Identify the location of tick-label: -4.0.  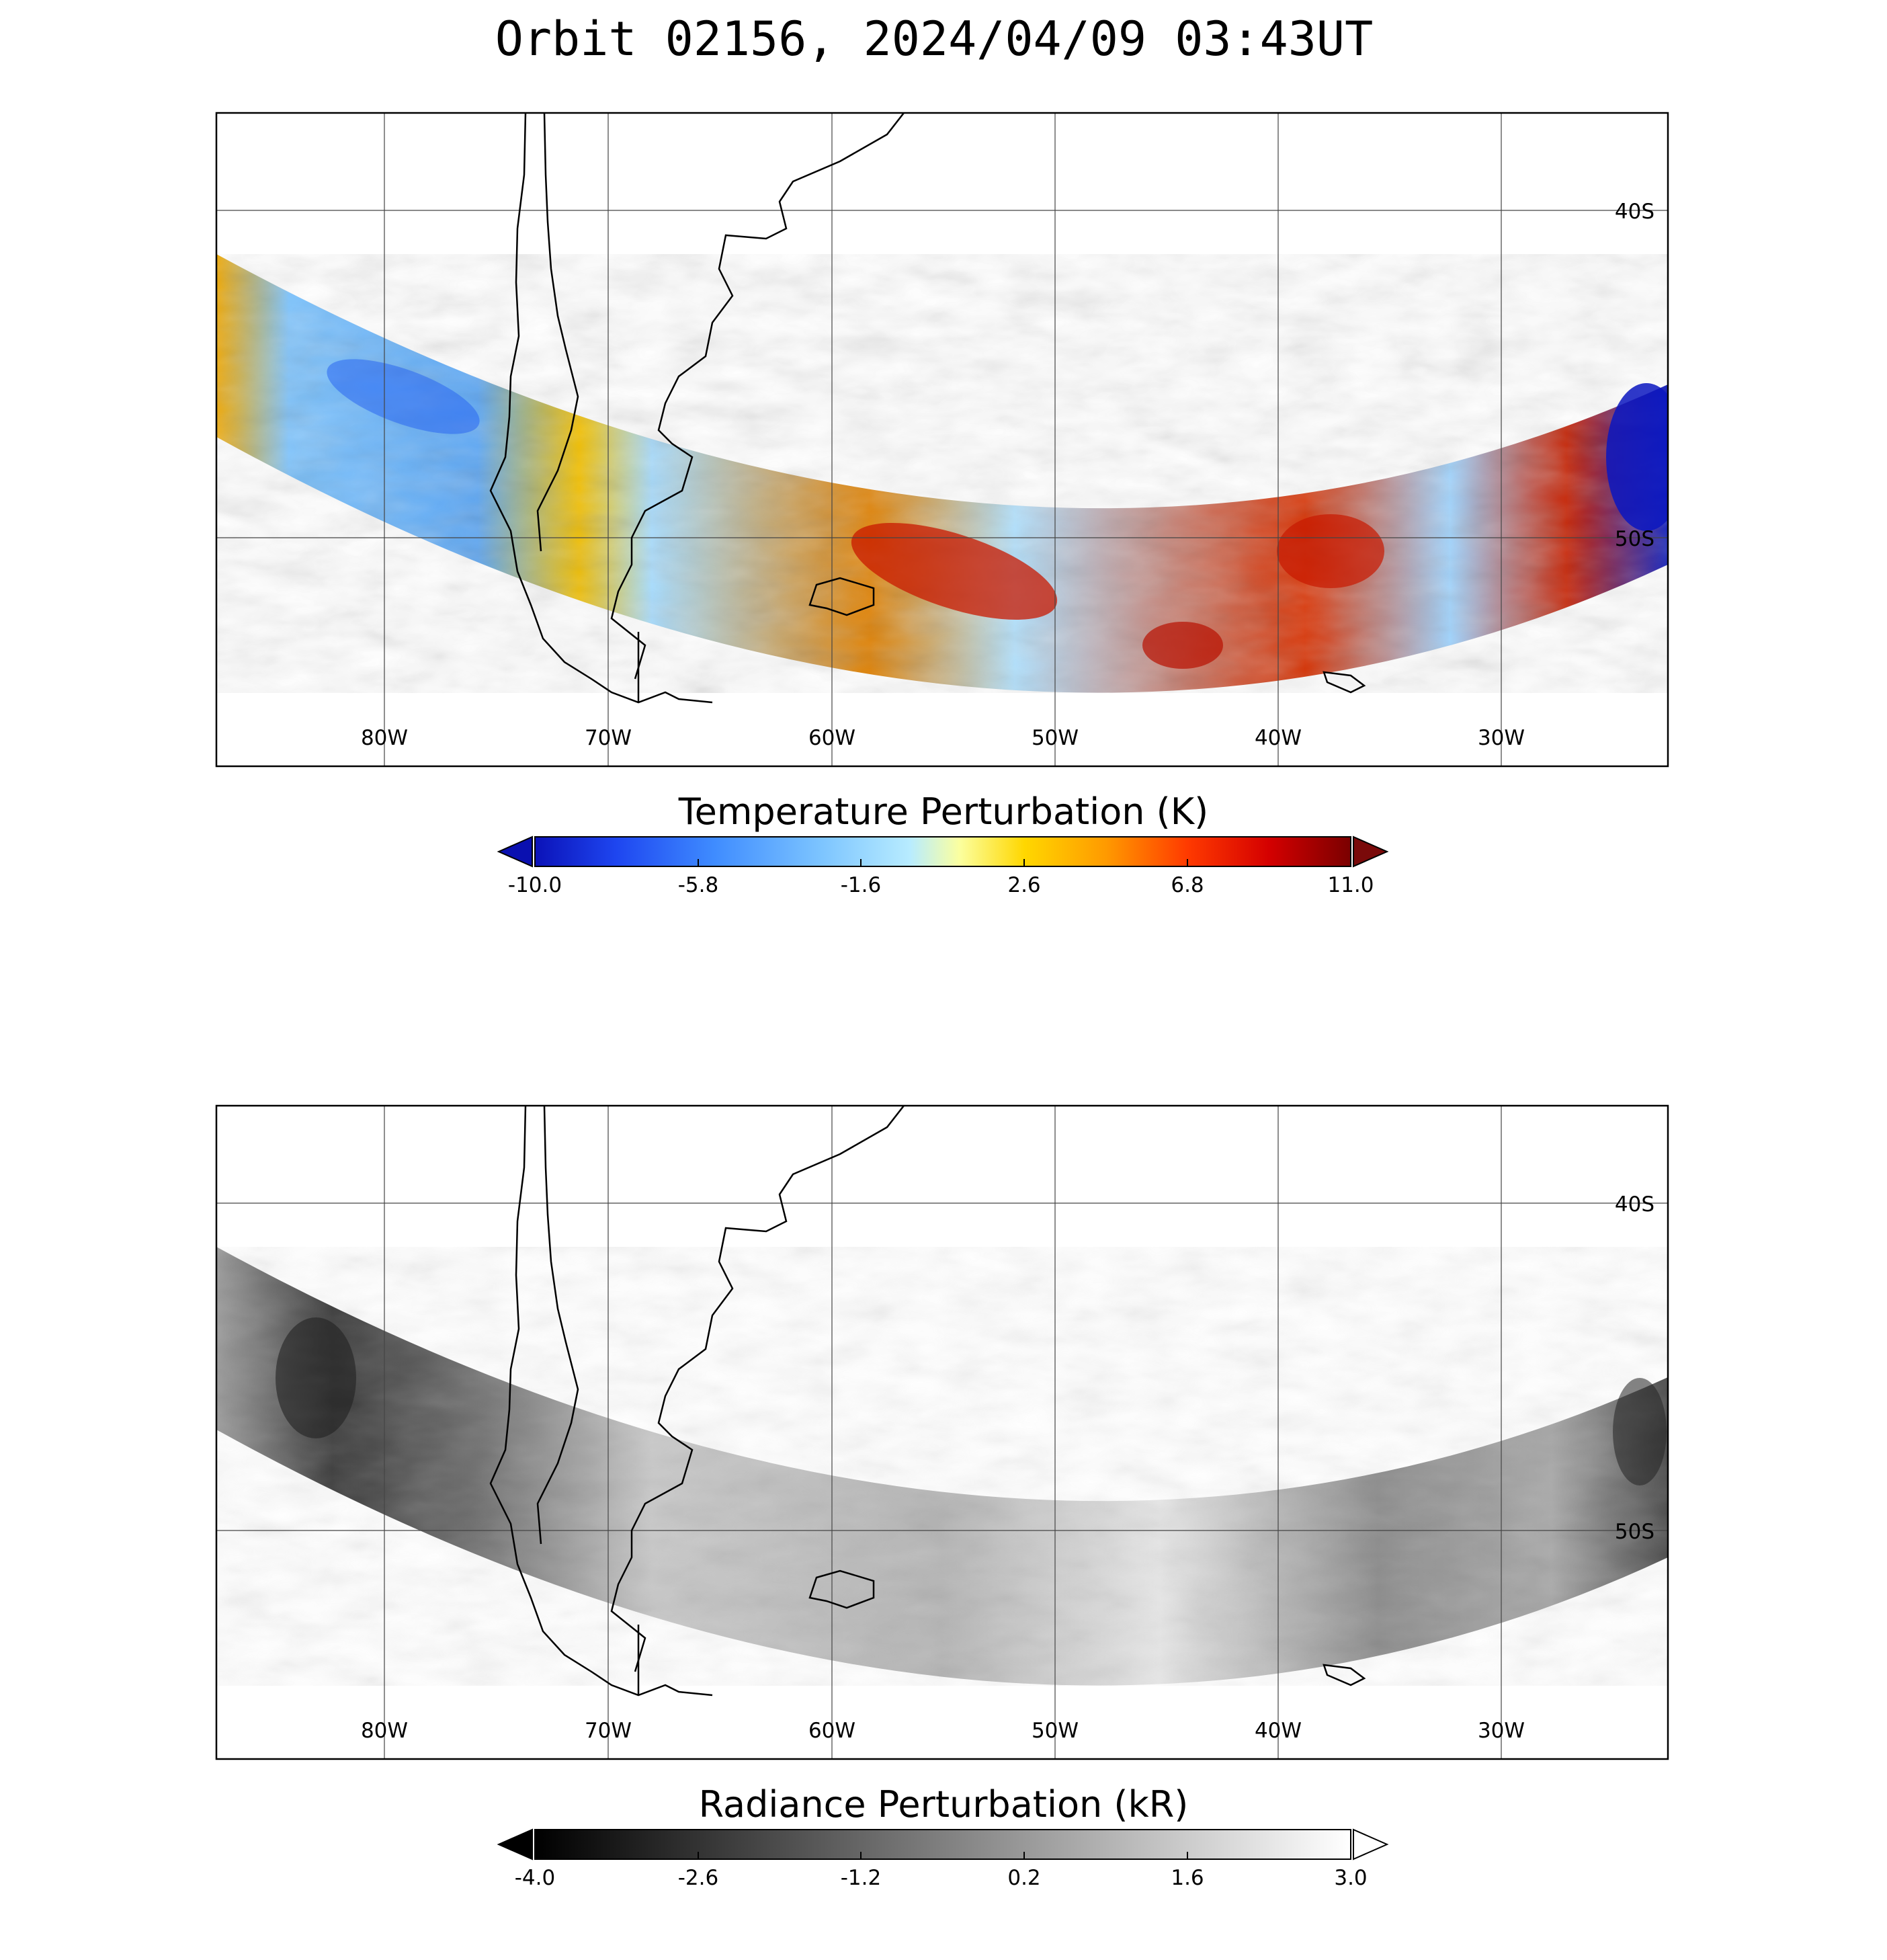
(536, 1878).